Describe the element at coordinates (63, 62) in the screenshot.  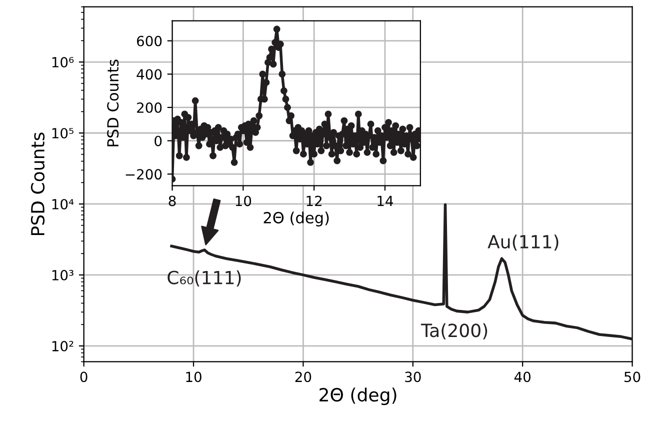
I see `y-tick-label: 10⁶` at that location.